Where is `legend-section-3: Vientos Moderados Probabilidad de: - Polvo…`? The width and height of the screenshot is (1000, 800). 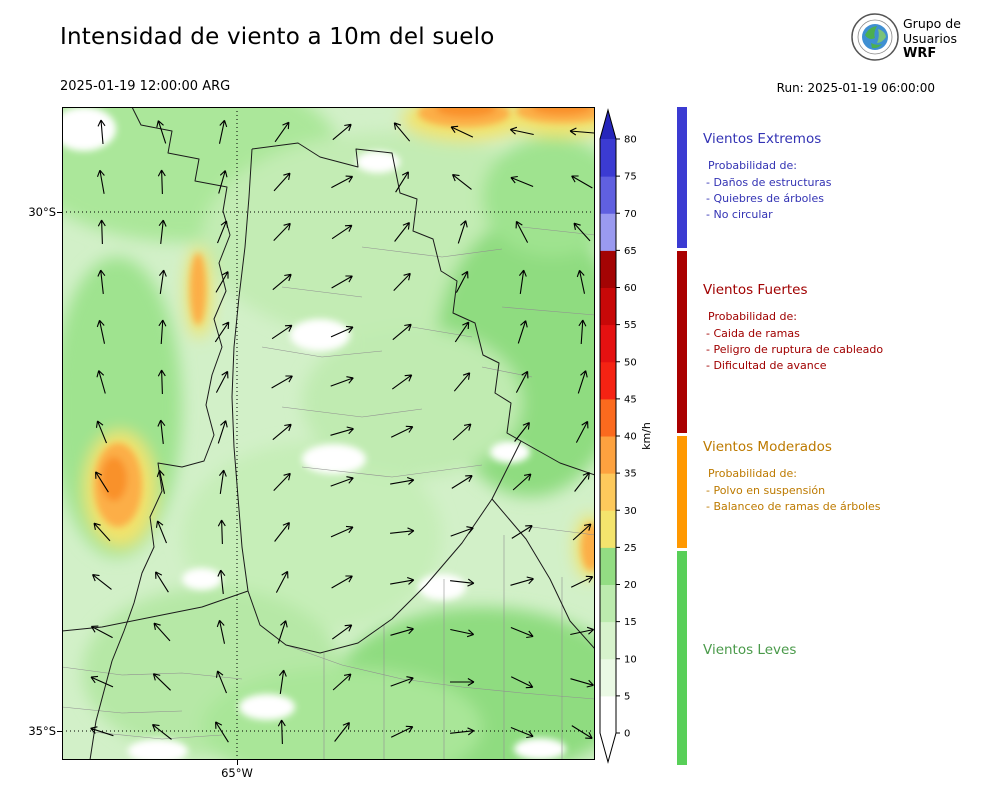
legend-section-3: Vientos Moderados Probabilidad de: - Polvo… is located at coordinates (849, 477).